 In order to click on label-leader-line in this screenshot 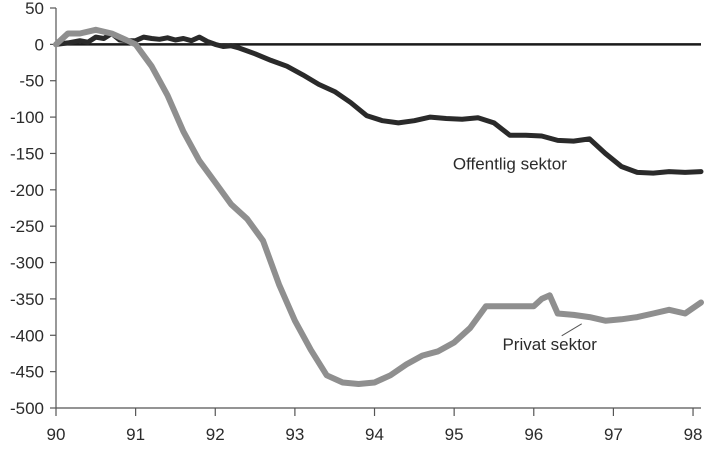, I will do `click(571, 330)`.